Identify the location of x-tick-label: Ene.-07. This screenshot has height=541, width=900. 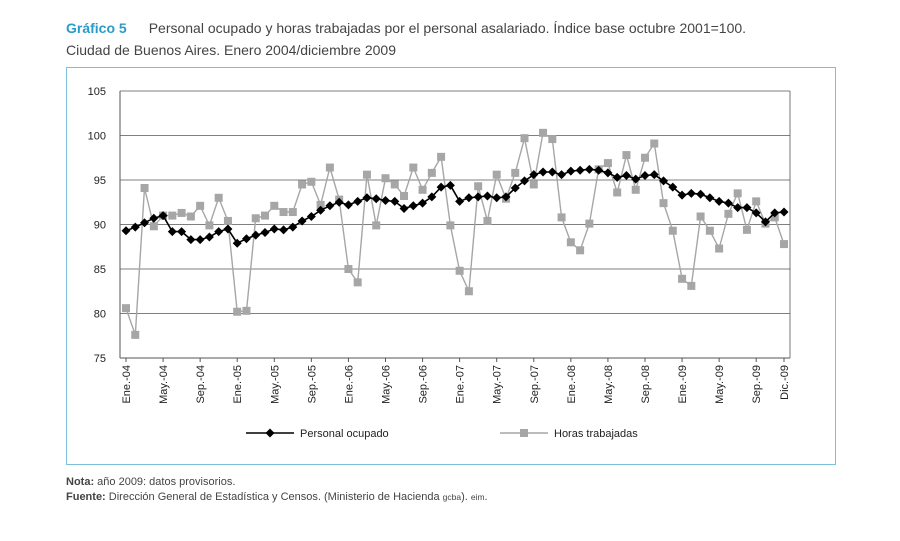
(461, 384).